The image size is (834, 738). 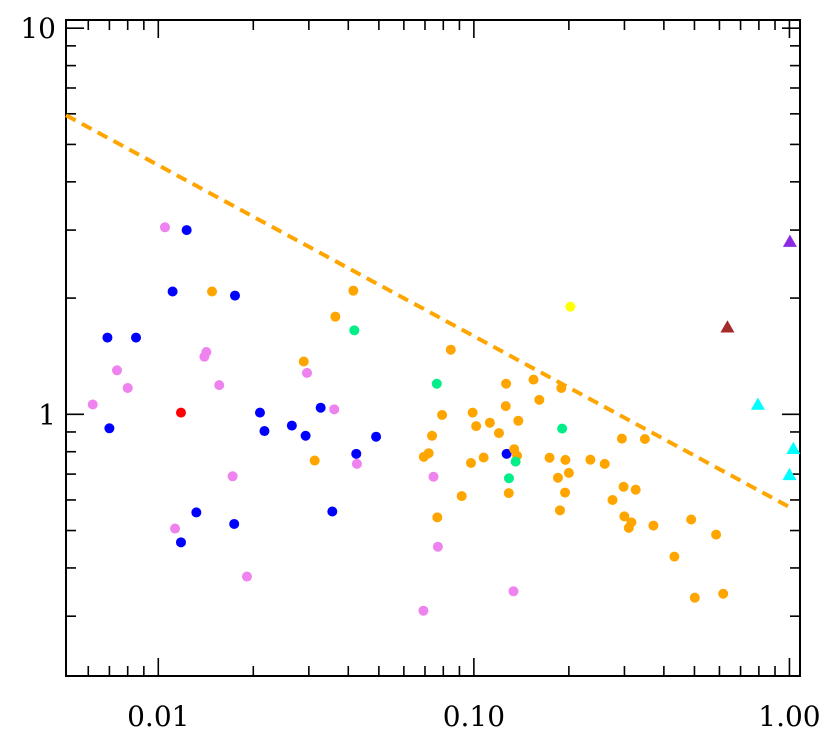 What do you see at coordinates (47, 414) in the screenshot?
I see `y-tick-label: 1` at bounding box center [47, 414].